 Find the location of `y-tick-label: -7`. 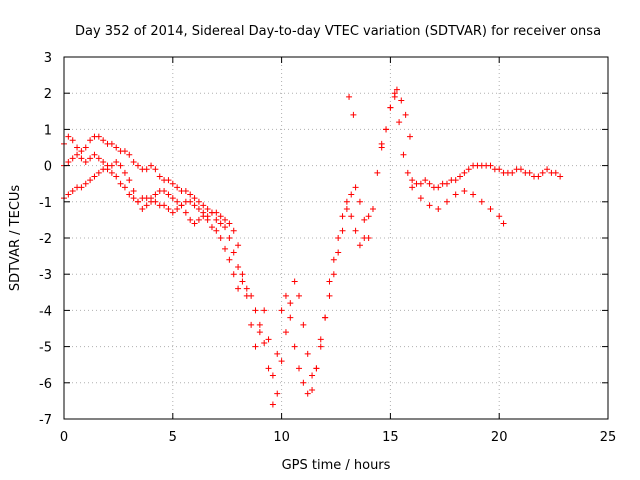

y-tick-label: -7 is located at coordinates (45, 420).